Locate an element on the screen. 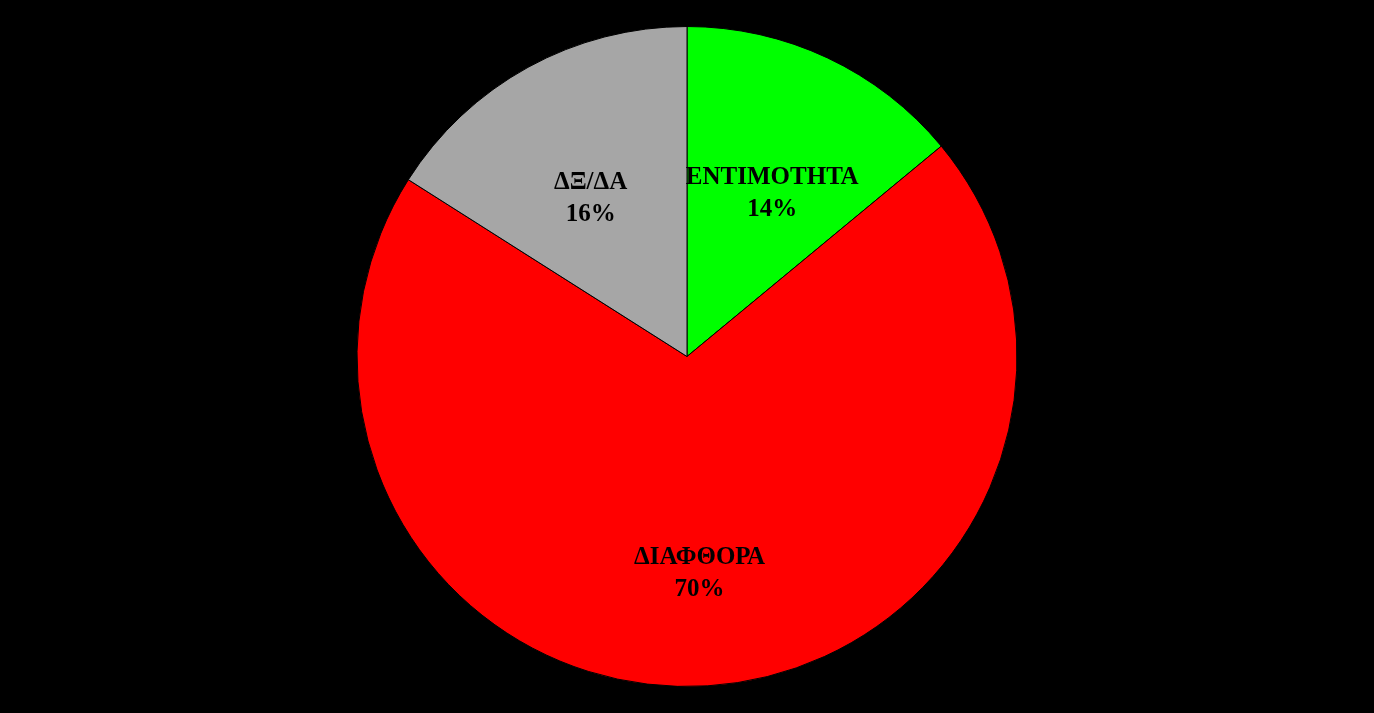 The image size is (1374, 713). slice-label: ΔΞ/ΔΑ is located at coordinates (591, 181).